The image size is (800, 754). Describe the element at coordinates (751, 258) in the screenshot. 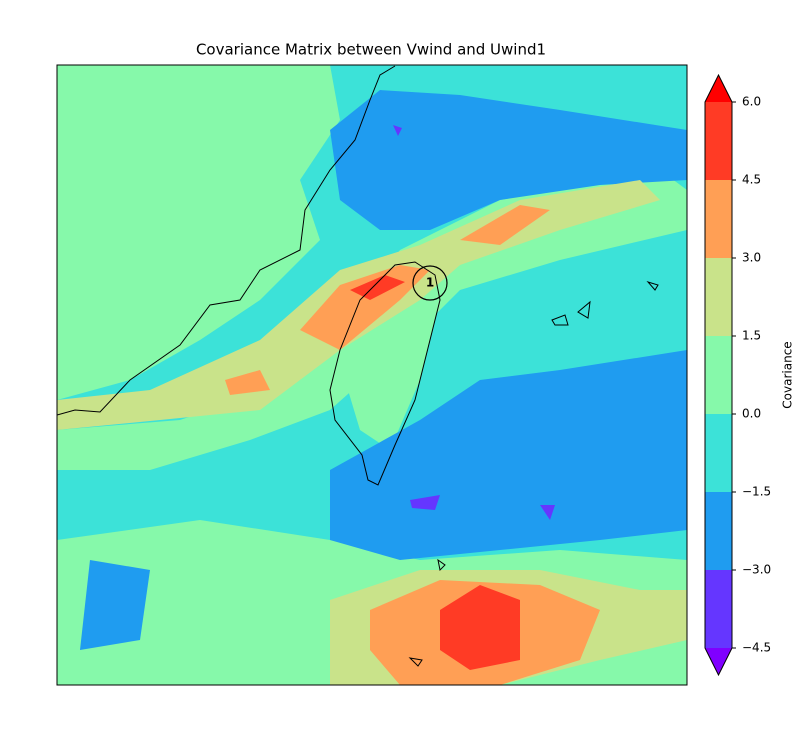

I see `colorbar-tick-label: 3.0` at that location.